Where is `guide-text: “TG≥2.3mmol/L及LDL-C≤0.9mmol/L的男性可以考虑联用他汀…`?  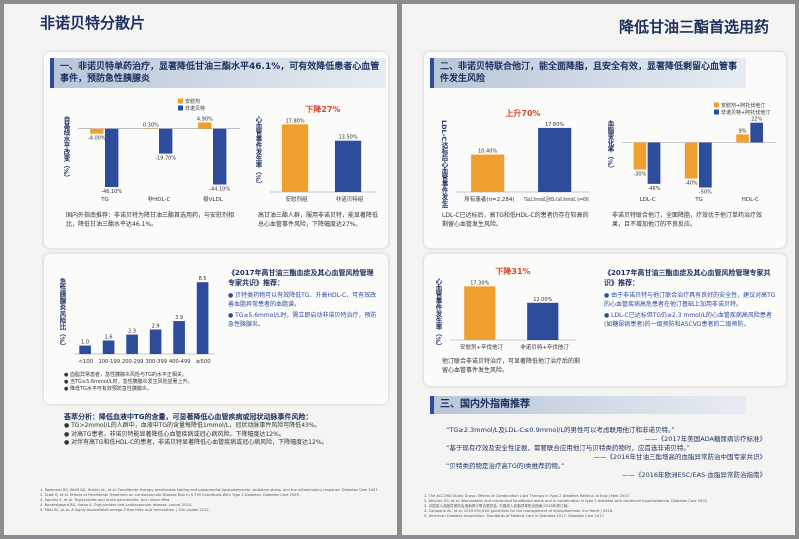 guide-text: “TG≥2.3mmol/L及LDL-C≤0.9mmol/L的男性可以考虑联用他汀… is located at coordinates (560, 430).